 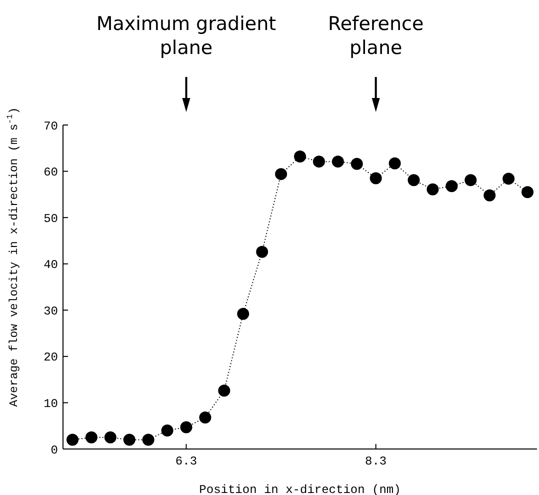 What do you see at coordinates (376, 36) in the screenshot?
I see `text: Reference plane` at bounding box center [376, 36].